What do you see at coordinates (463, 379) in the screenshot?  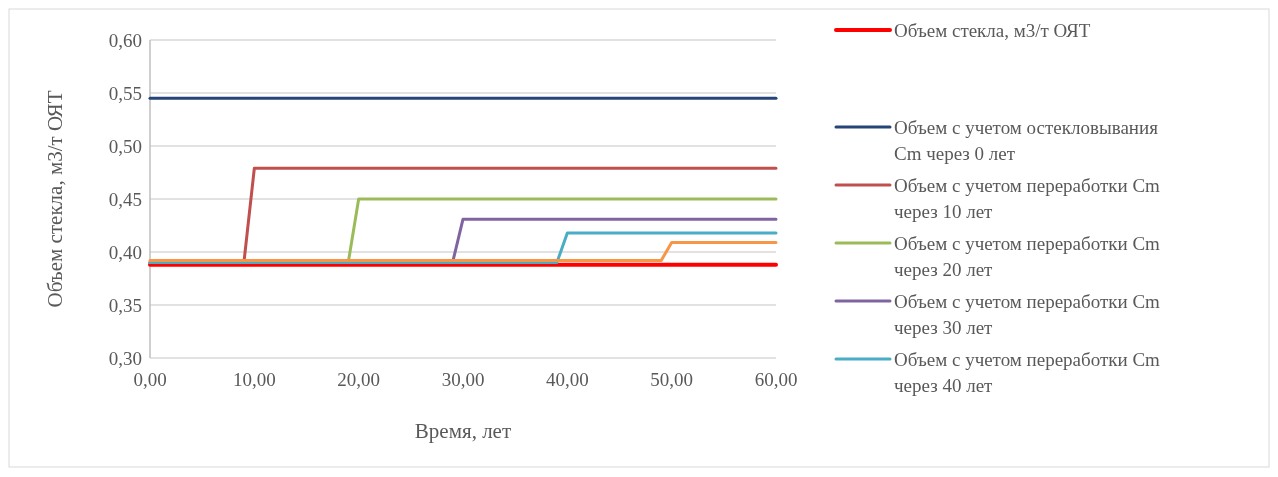 I see `x-tick-label: 30,00` at bounding box center [463, 379].